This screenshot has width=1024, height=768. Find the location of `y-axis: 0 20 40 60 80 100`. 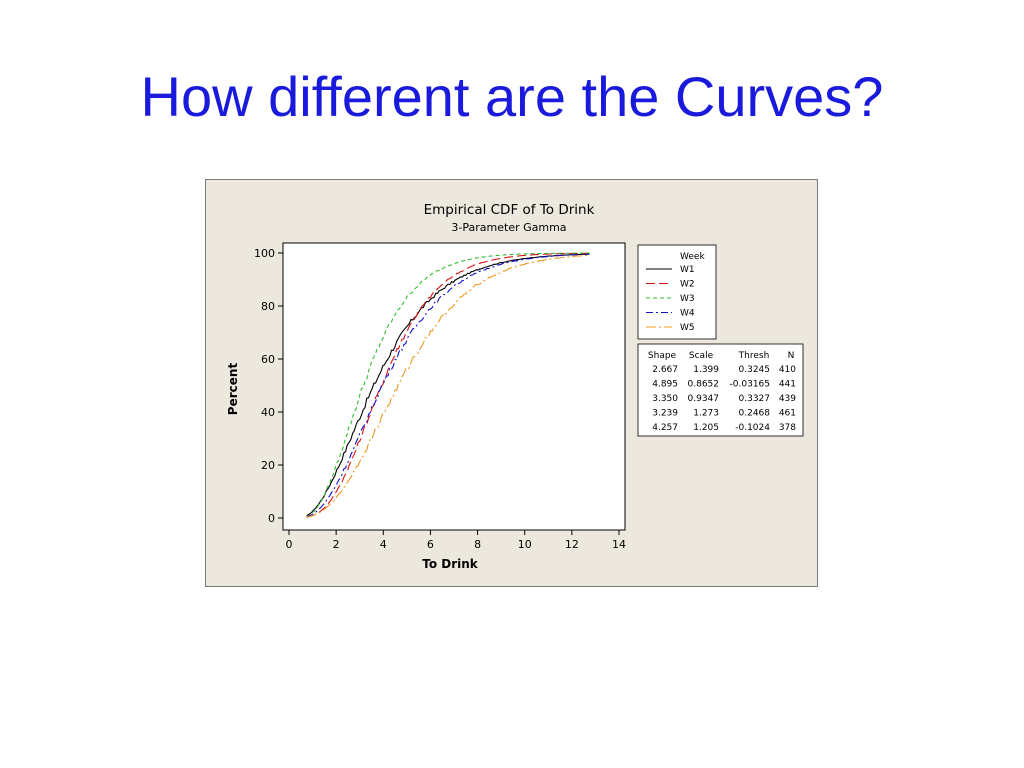

y-axis: 0 20 40 60 80 100 is located at coordinates (268, 386).